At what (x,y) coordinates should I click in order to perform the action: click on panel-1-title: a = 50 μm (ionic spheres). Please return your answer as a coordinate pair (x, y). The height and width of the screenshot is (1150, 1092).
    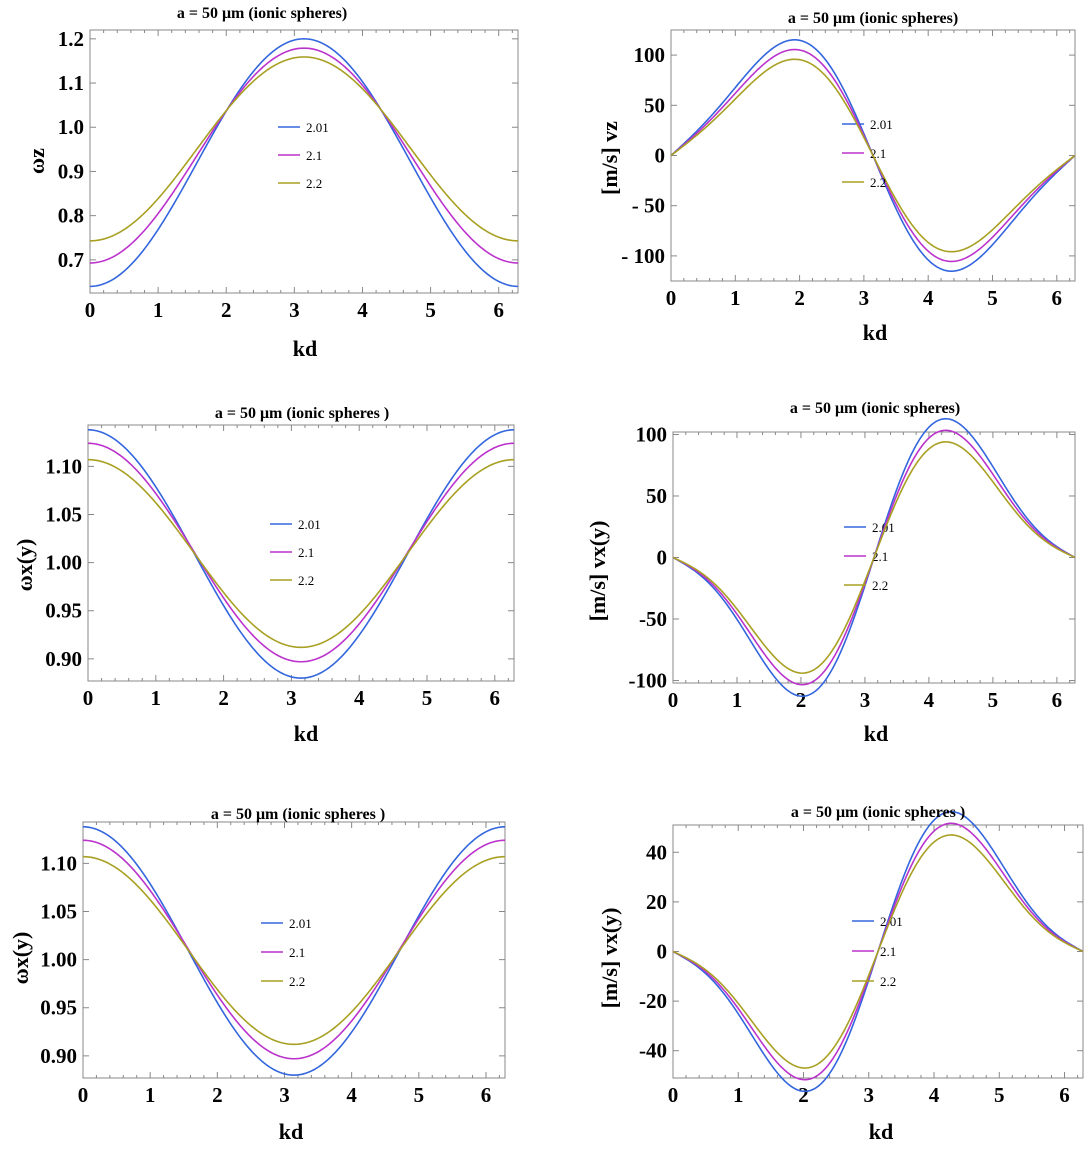
    Looking at the image, I should click on (262, 13).